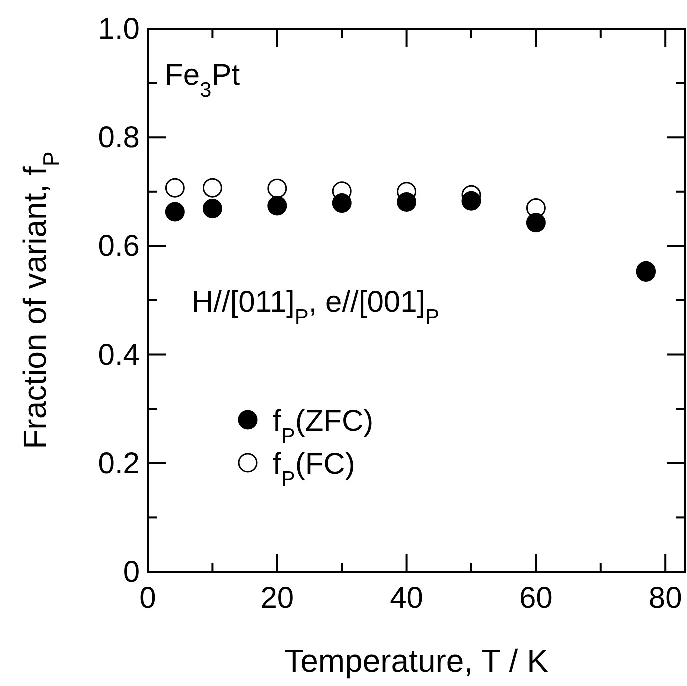  Describe the element at coordinates (536, 598) in the screenshot. I see `x-tick-label: 60` at that location.